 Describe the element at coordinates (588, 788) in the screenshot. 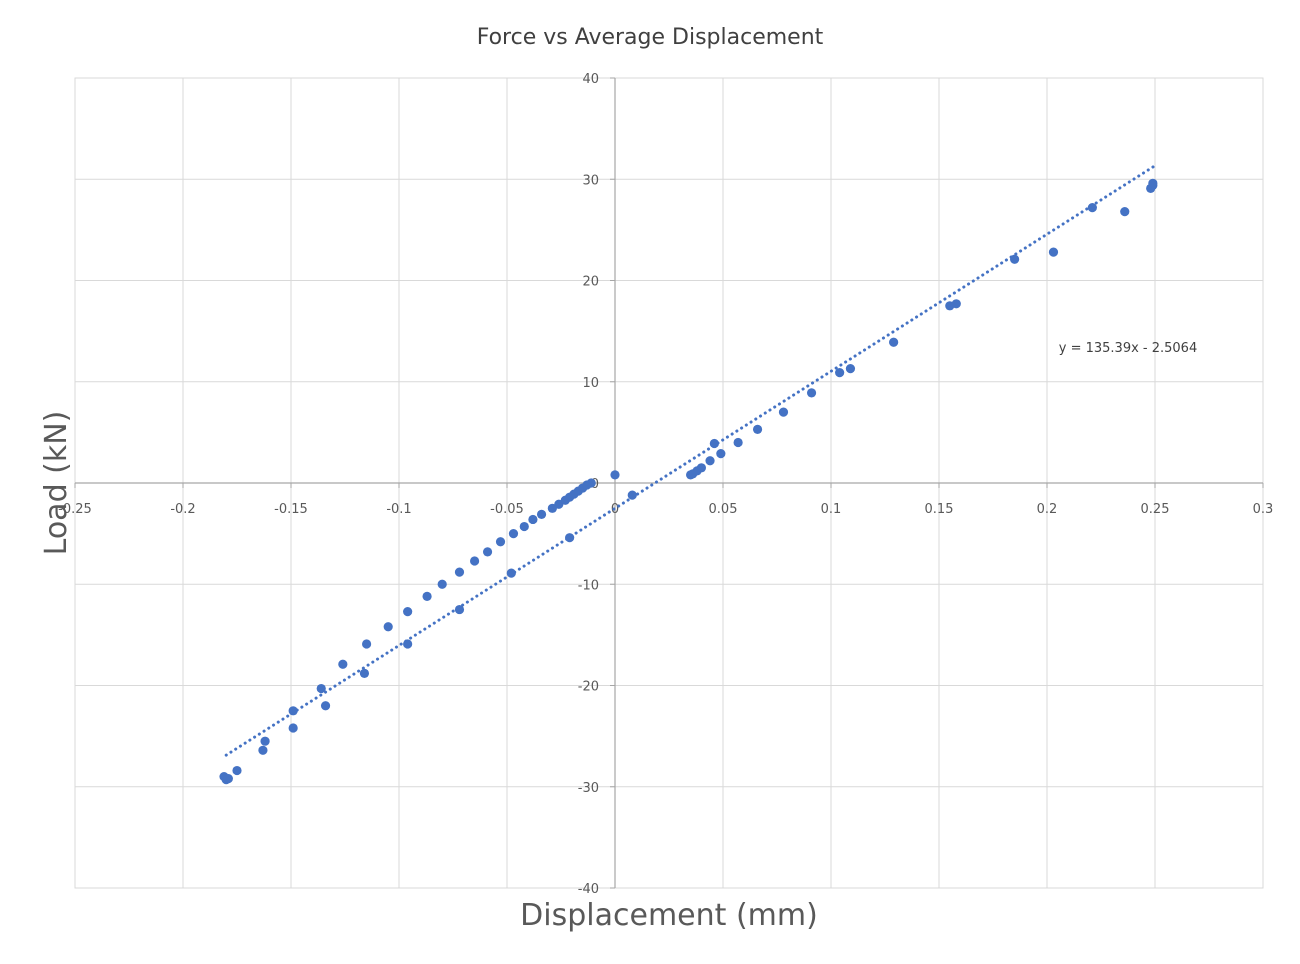

I see `y-tick-label: -30` at that location.